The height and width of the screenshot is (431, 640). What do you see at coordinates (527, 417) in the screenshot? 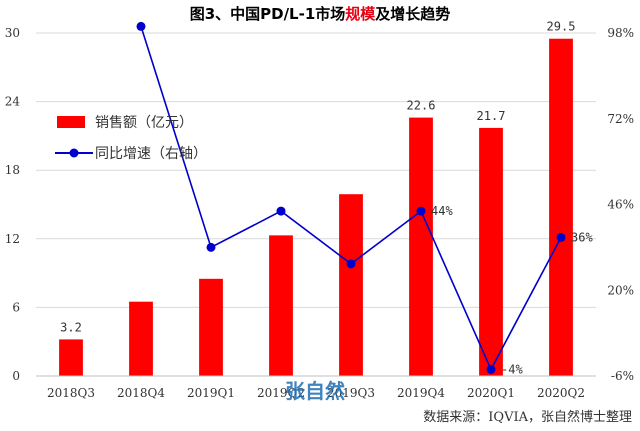
I see `source-note: 数据来源：IQVIA，张自然博士整理` at bounding box center [527, 417].